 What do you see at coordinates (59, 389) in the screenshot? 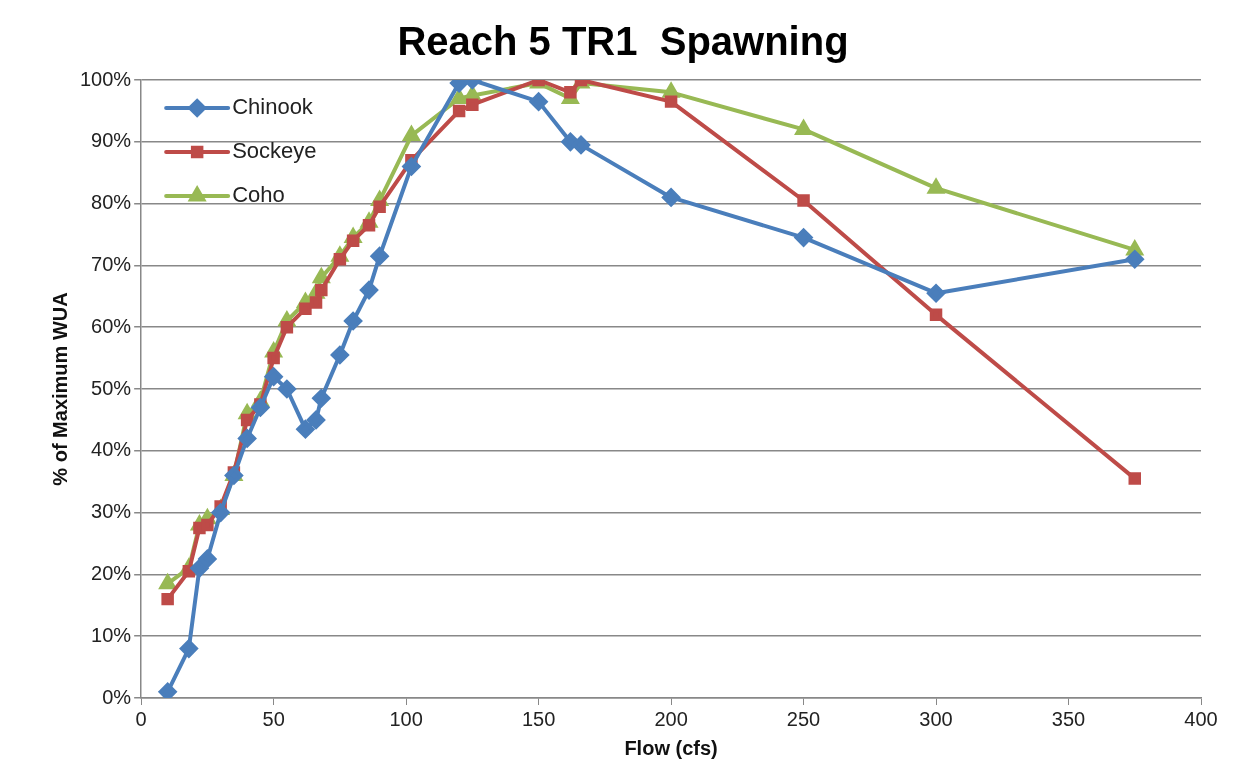
I see `y-axis-title: % of Maximum WUA` at bounding box center [59, 389].